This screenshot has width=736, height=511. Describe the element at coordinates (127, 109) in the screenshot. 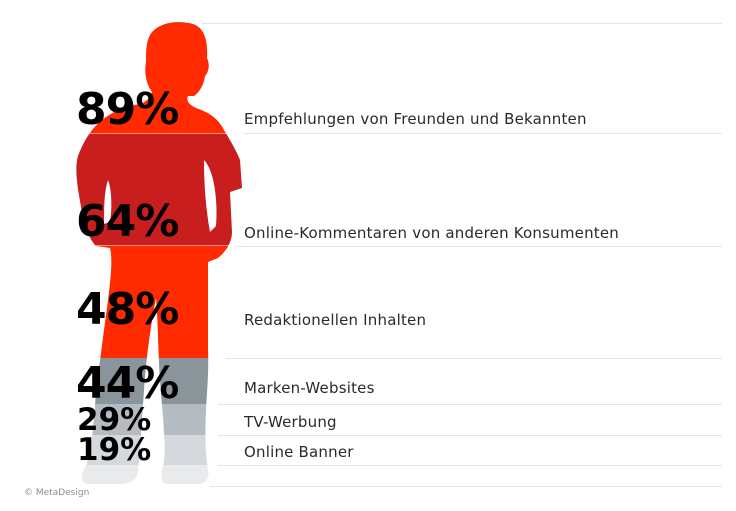

I see `percentage-value: 89%` at that location.